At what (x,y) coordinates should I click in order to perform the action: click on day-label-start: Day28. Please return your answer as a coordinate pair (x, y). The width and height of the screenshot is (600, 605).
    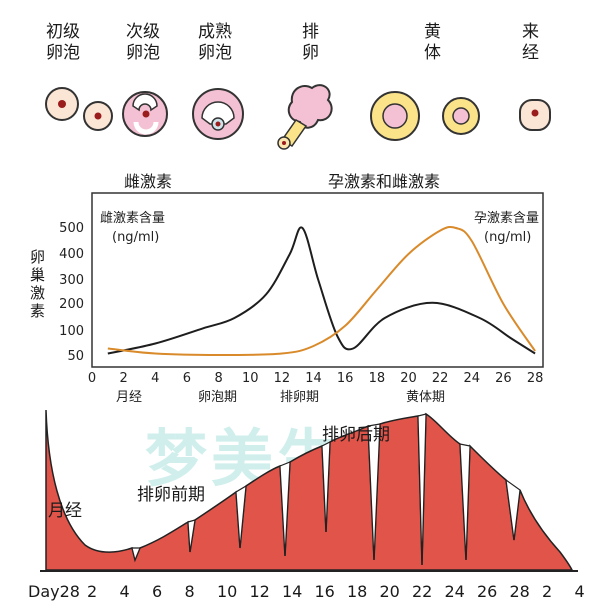
    Looking at the image, I should click on (54, 591).